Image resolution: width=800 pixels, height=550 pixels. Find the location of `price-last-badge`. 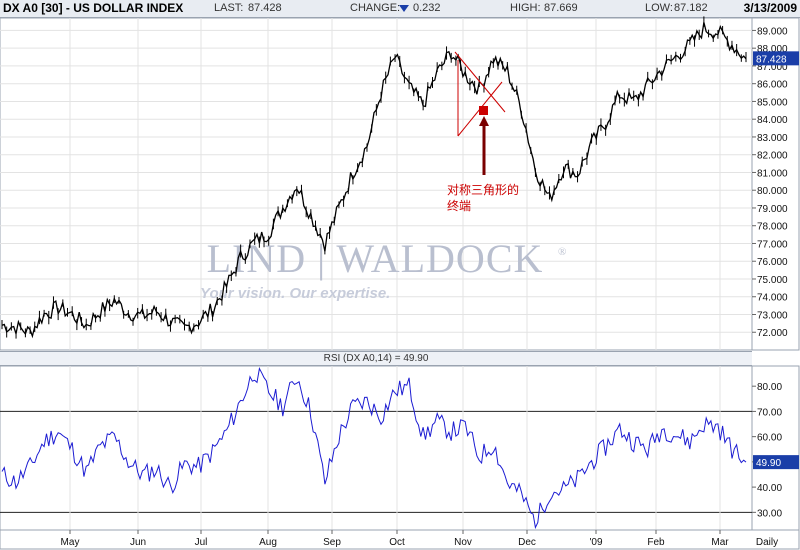

price-last-badge is located at coordinates (776, 58).